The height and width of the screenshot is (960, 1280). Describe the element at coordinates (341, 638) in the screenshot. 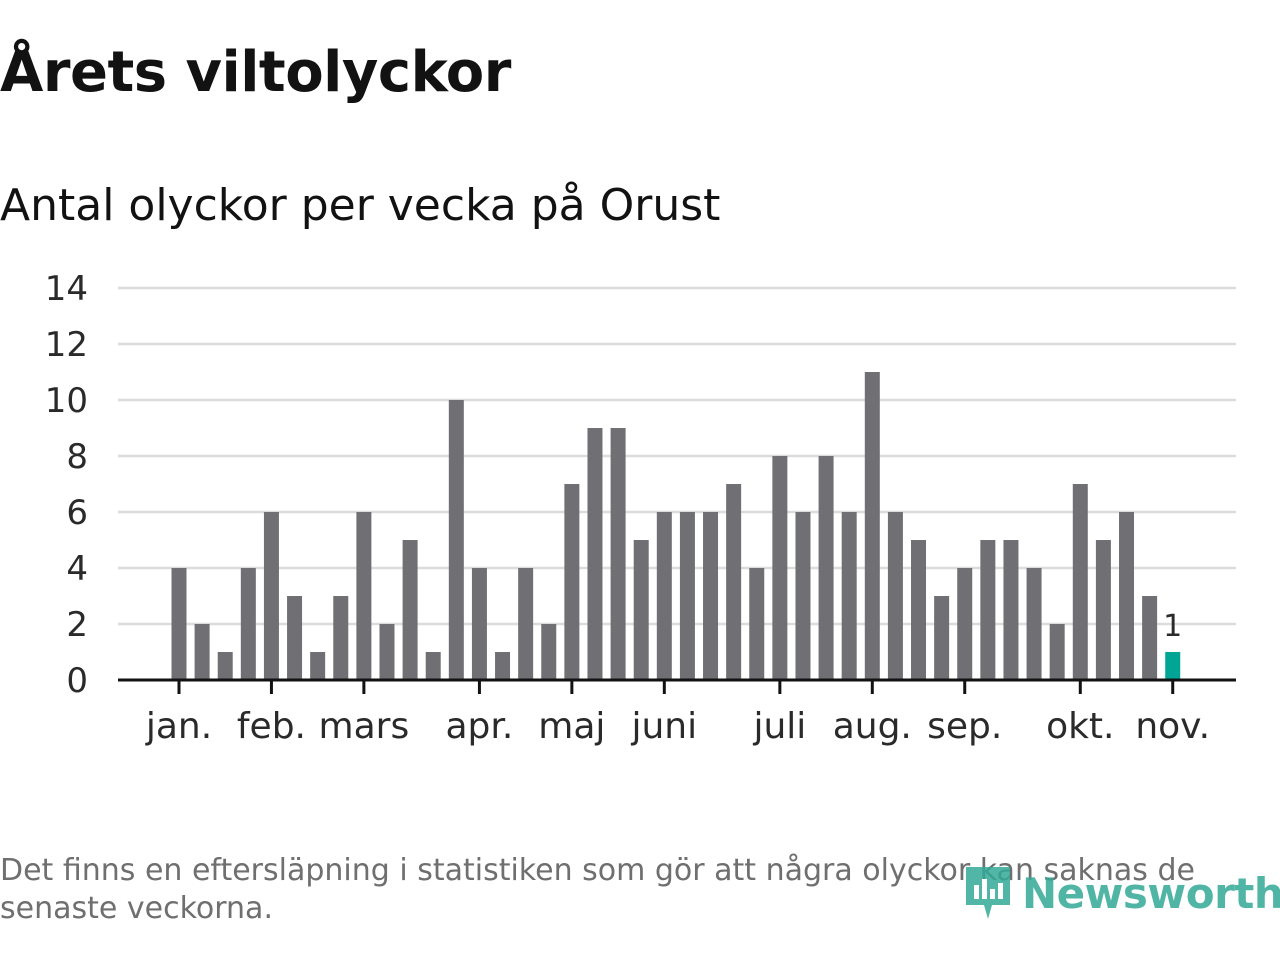

I see `bar-v8` at that location.